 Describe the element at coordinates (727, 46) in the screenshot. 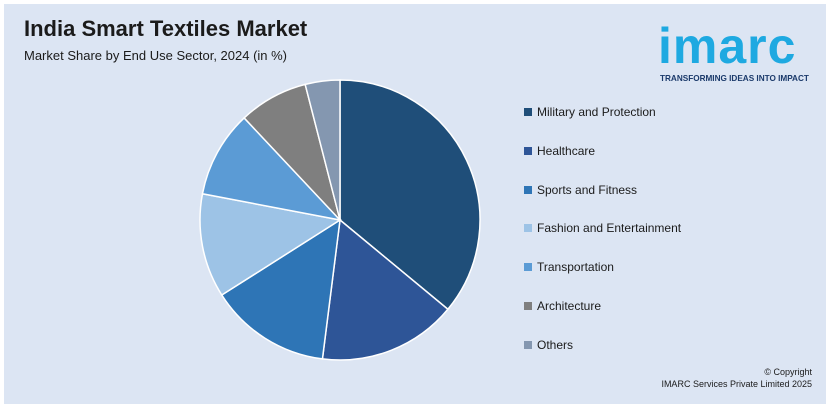

I see `logo-wordmark: imarc` at that location.